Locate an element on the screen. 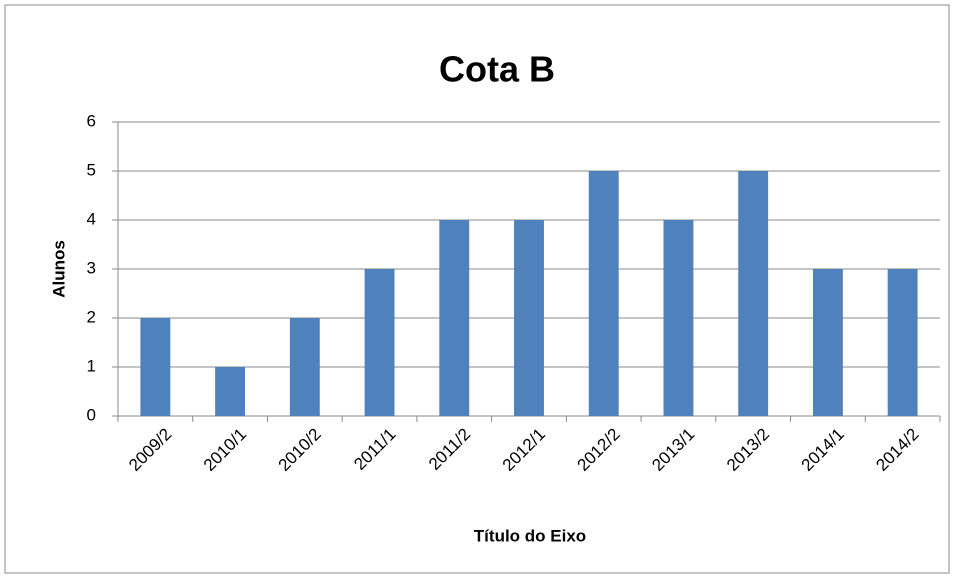 Image resolution: width=955 pixels, height=578 pixels. y-tick-label: 0 is located at coordinates (91, 414).